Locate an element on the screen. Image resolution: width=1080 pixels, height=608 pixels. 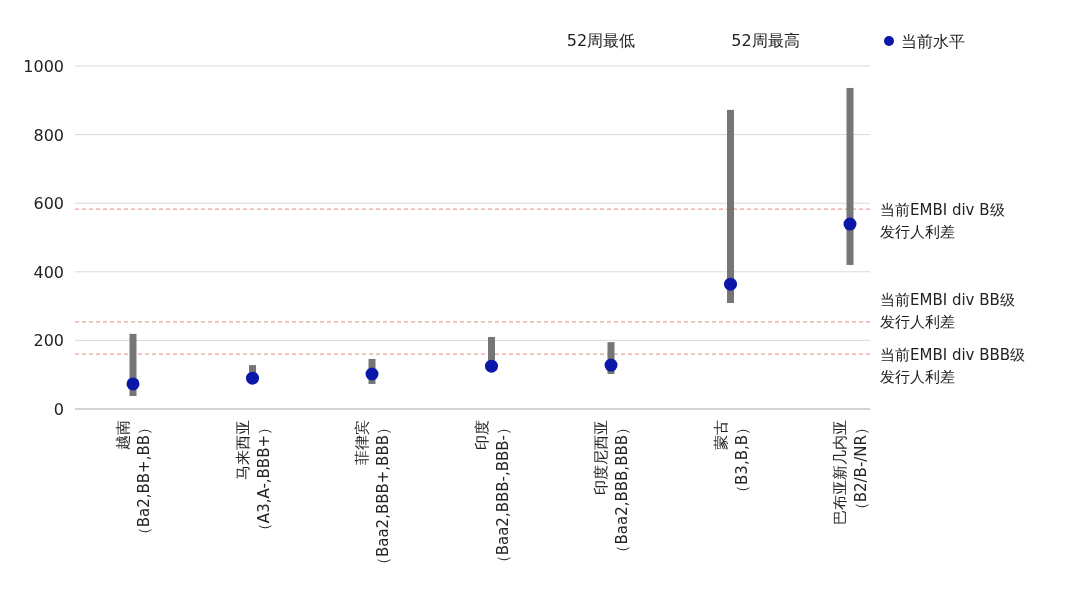
x-tick-label: 印度（Baa2,BBB-,BBB-） is located at coordinates (492, 495).